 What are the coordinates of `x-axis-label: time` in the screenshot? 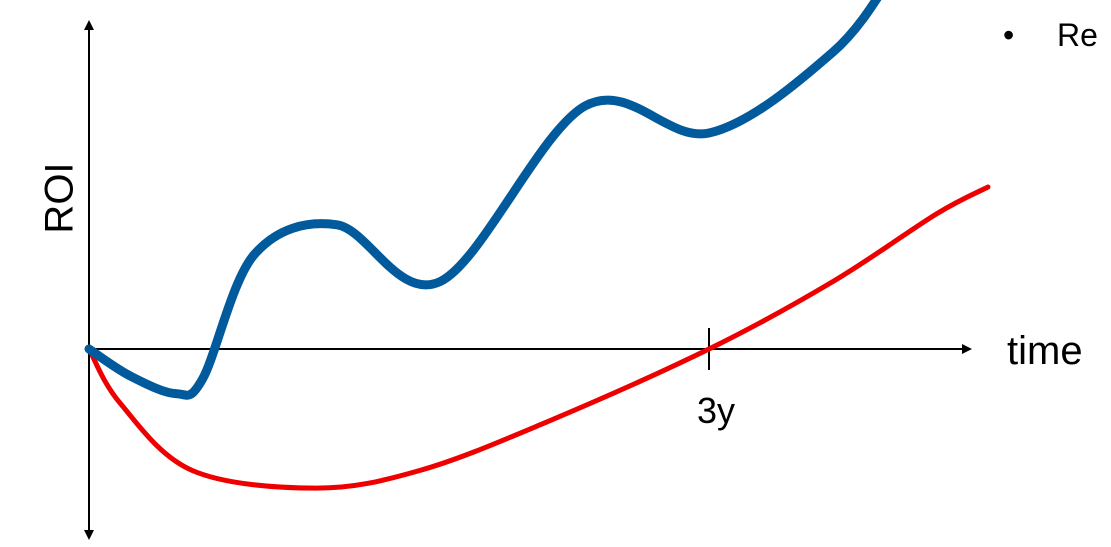 It's located at (1045, 351).